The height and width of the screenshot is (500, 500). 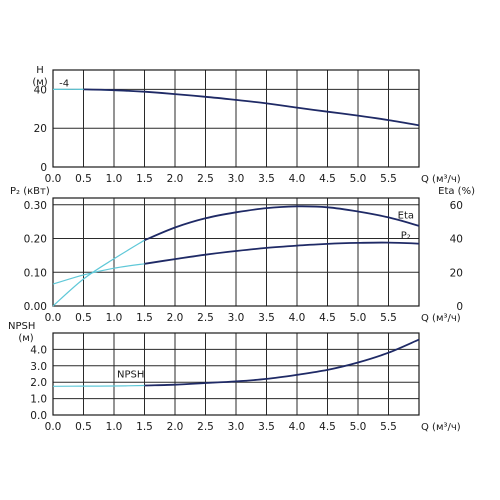 What do you see at coordinates (38, 416) in the screenshot?
I see `y-tick-label: 0.0` at bounding box center [38, 416].